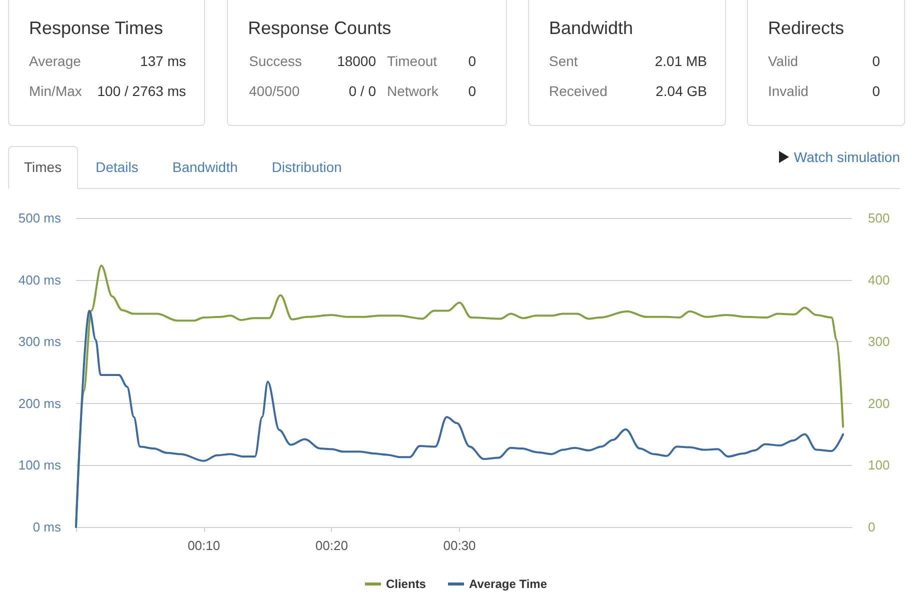  Describe the element at coordinates (362, 91) in the screenshot. I see `text: 0 / 0` at that location.